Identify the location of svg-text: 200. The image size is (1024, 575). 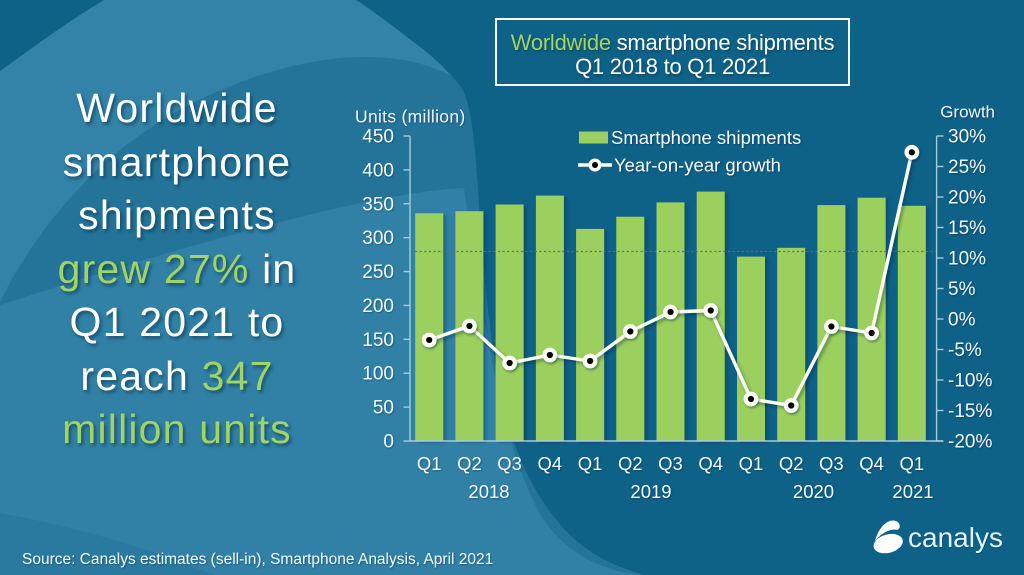
(378, 306).